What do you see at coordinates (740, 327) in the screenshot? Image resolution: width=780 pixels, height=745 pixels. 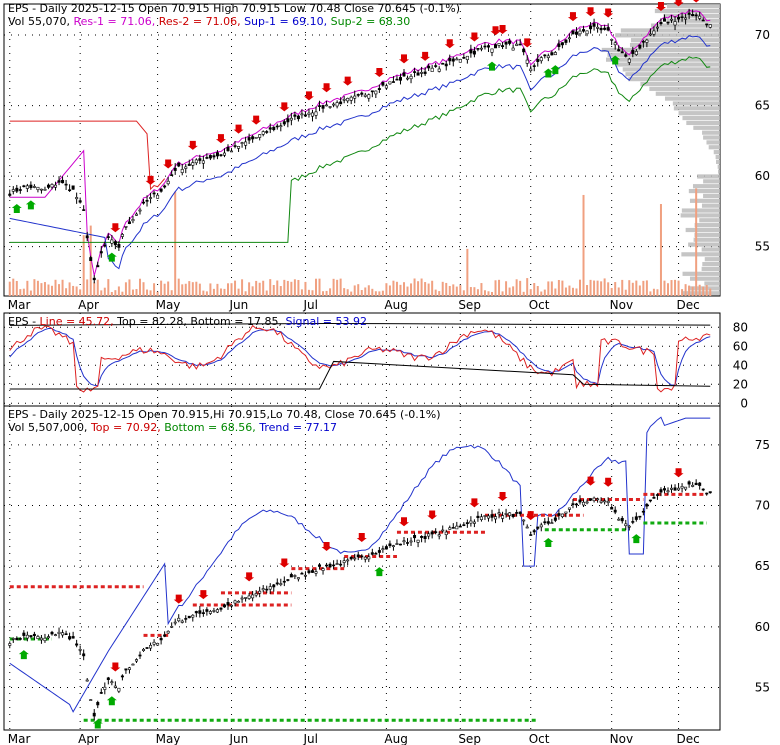 I see `indicator-y-tick-label: 80` at bounding box center [740, 327].